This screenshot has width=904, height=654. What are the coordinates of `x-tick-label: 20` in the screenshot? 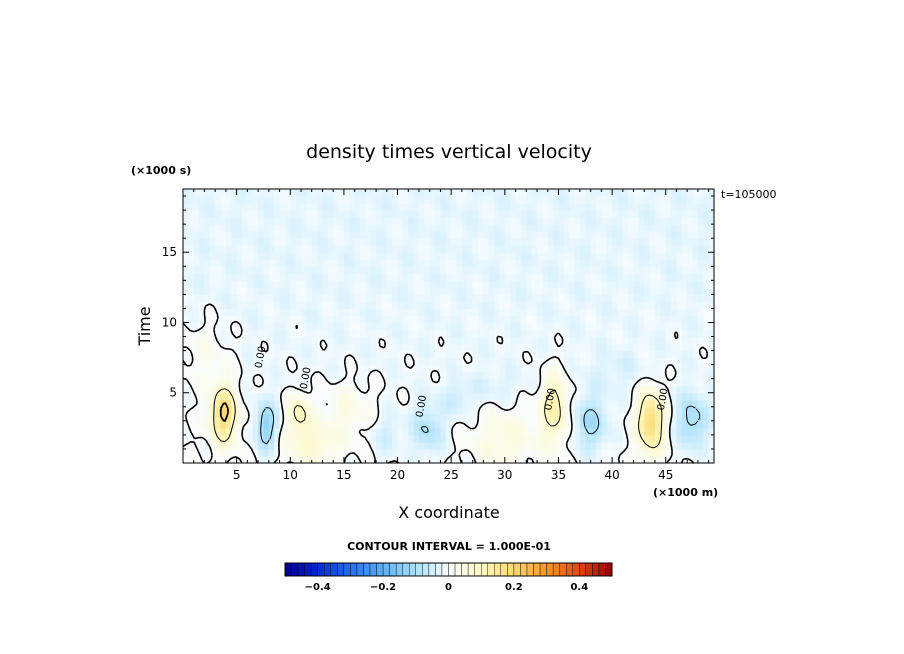 It's located at (397, 475).